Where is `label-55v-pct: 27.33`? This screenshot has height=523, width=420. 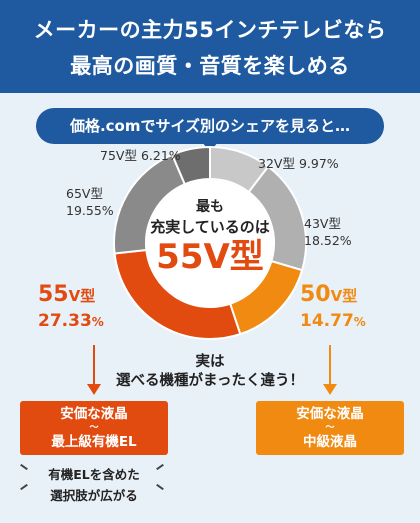
label-55v-pct: 27.33 is located at coordinates (65, 321).